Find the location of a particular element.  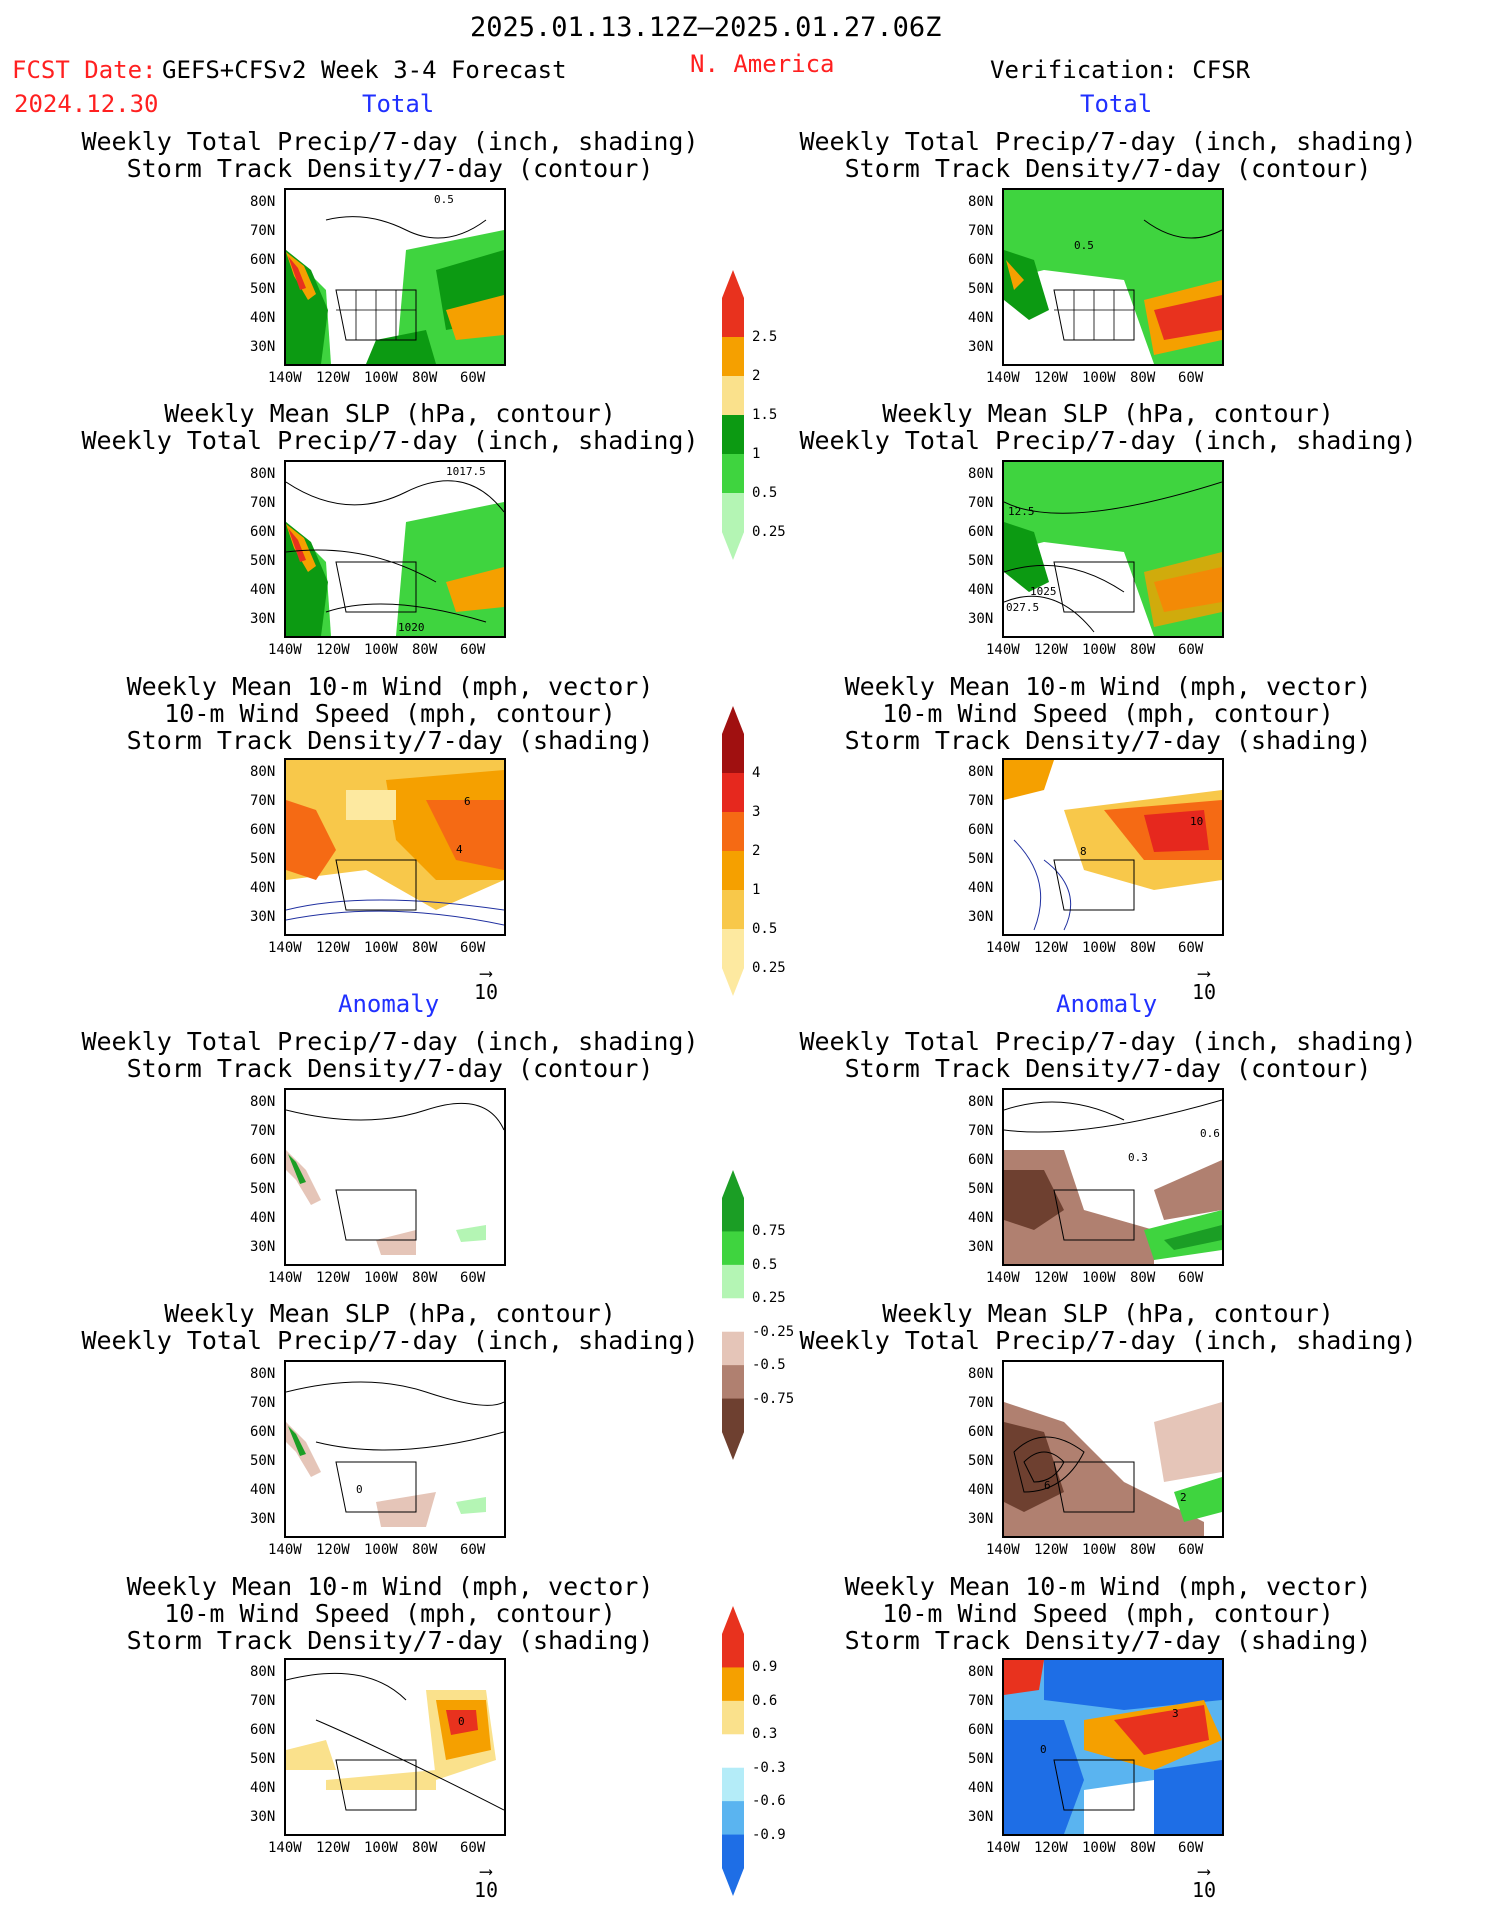

colorbar-anom-storm: 0.9 0.6 0.3 -0.3 -0.6 -0.9 is located at coordinates (754, 1751).